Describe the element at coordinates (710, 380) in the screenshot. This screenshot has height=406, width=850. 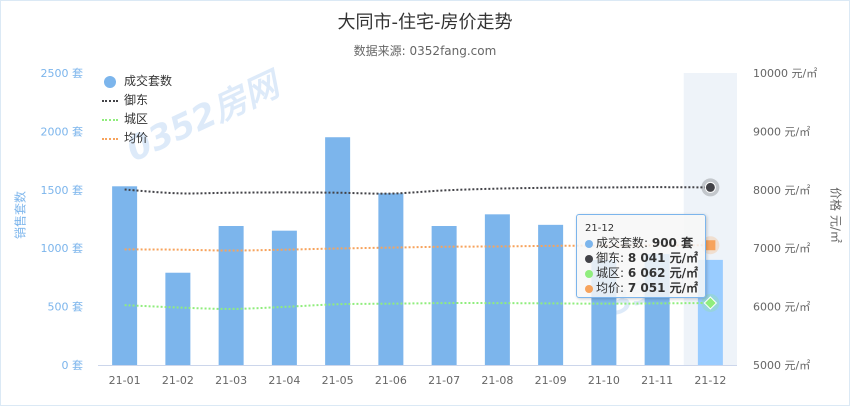
I see `x-tick-label: 21-12` at that location.